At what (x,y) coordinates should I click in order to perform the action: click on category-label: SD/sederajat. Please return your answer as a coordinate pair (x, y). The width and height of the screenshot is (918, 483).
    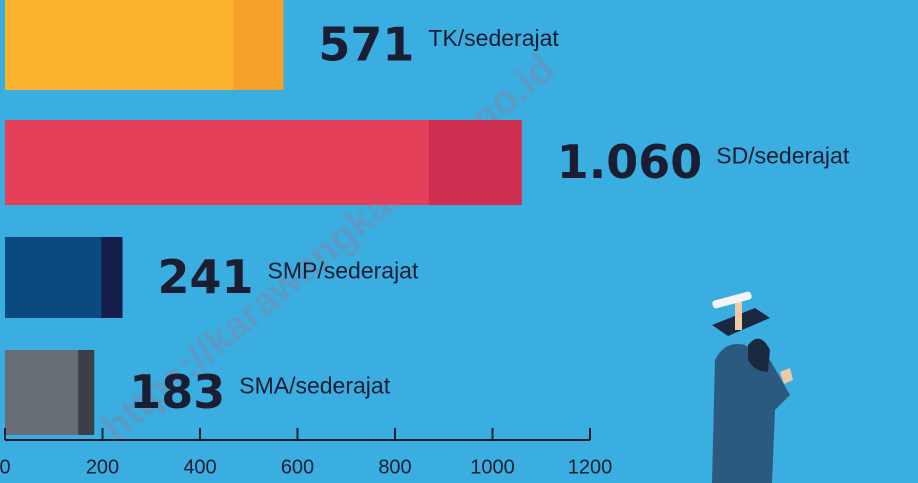
    Looking at the image, I should click on (783, 156).